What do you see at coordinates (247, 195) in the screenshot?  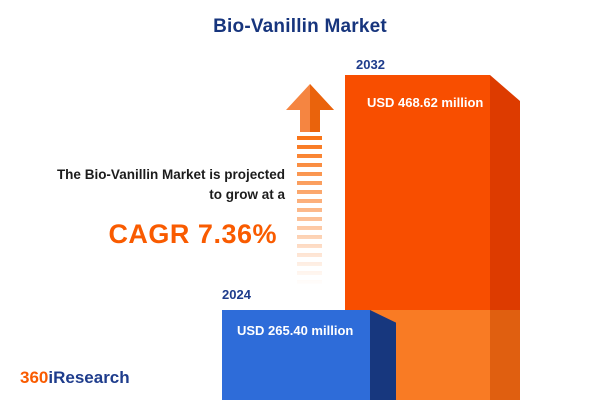 I see `description-line-2: to grow at a` at bounding box center [247, 195].